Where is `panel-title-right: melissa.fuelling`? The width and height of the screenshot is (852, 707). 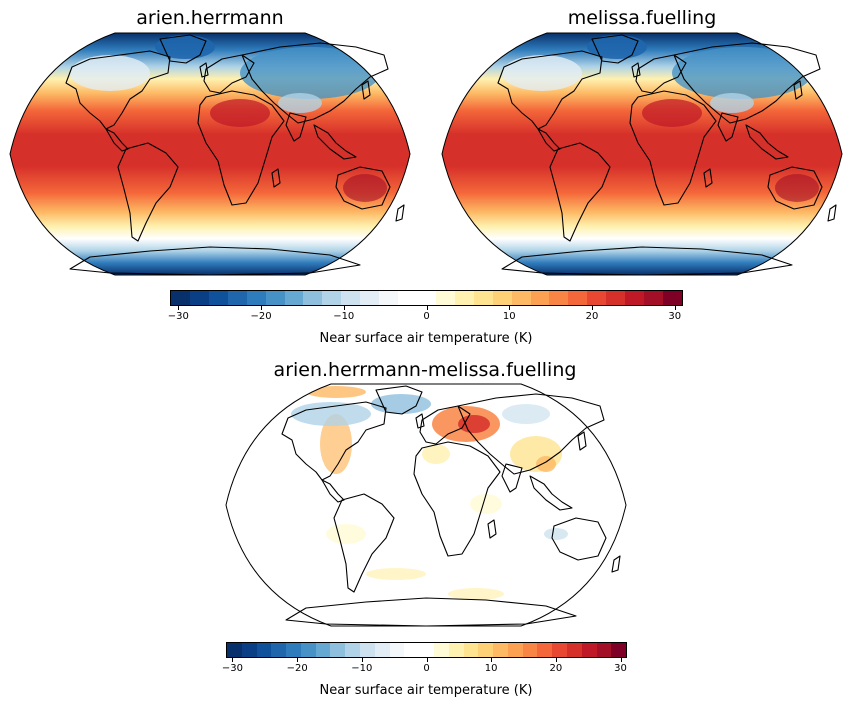 panel-title-right: melissa.fuelling is located at coordinates (642, 18).